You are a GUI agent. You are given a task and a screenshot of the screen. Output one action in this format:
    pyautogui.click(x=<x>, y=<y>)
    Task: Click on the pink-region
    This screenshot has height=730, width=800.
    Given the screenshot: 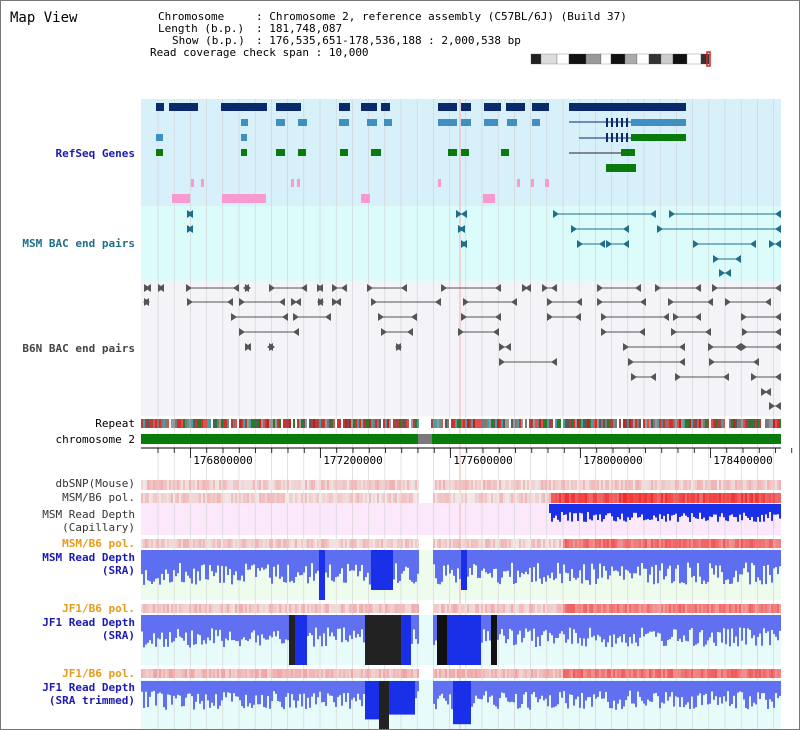 What is the action you would take?
    pyautogui.click(x=244, y=198)
    